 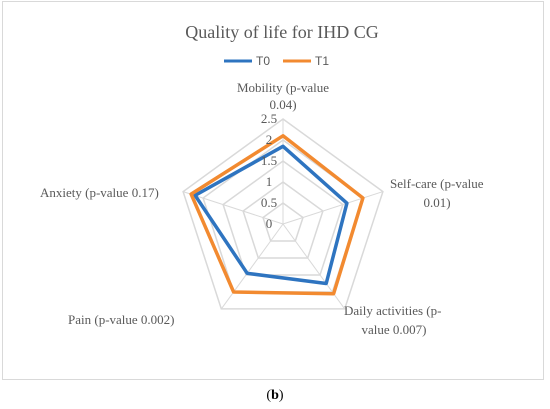 I want to click on caption-close: ), so click(x=281, y=395).